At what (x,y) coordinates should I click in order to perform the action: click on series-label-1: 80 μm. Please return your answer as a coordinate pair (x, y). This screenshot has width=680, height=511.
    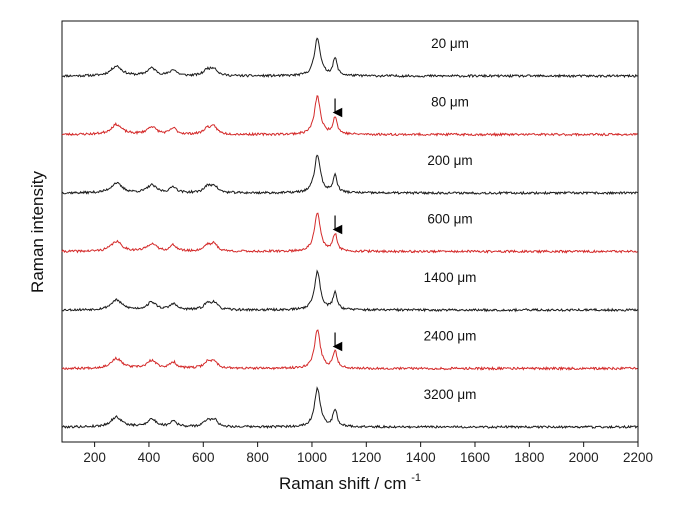
    Looking at the image, I should click on (450, 102).